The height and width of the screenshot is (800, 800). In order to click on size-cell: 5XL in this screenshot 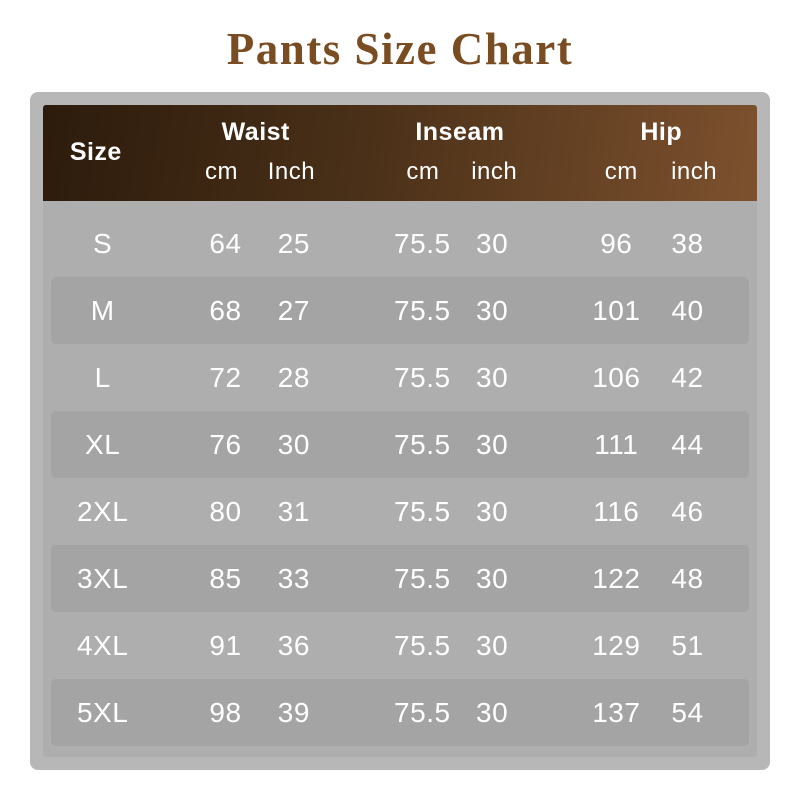, I will do `click(102, 712)`.